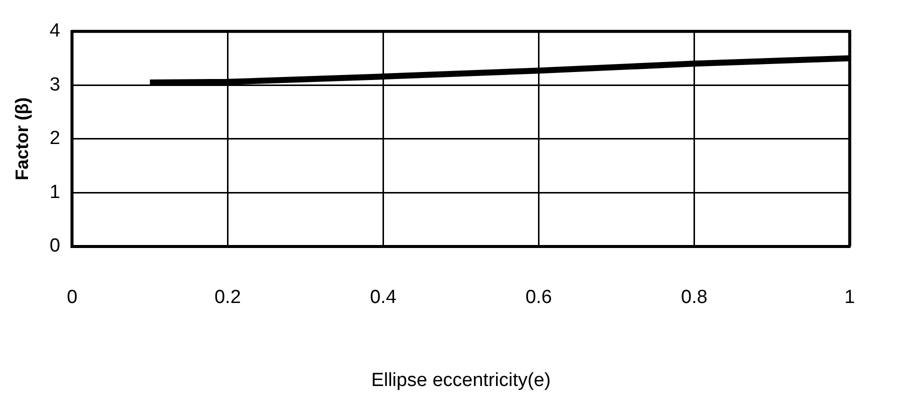 This screenshot has height=404, width=903. What do you see at coordinates (55, 192) in the screenshot?
I see `y-tick-label: 1` at bounding box center [55, 192].